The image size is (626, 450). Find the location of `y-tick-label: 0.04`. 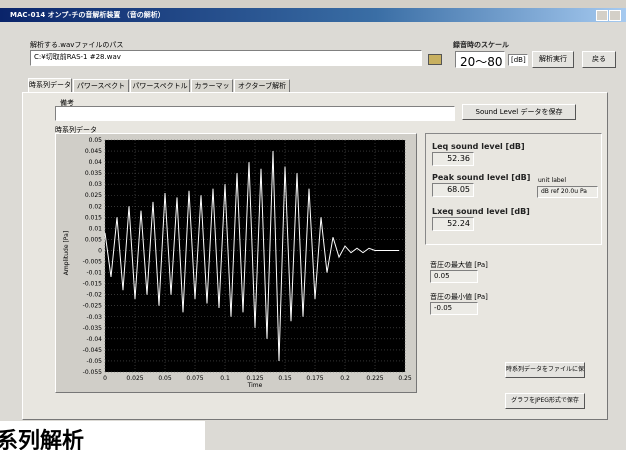

y-tick-label: 0.04 is located at coordinates (96, 162).